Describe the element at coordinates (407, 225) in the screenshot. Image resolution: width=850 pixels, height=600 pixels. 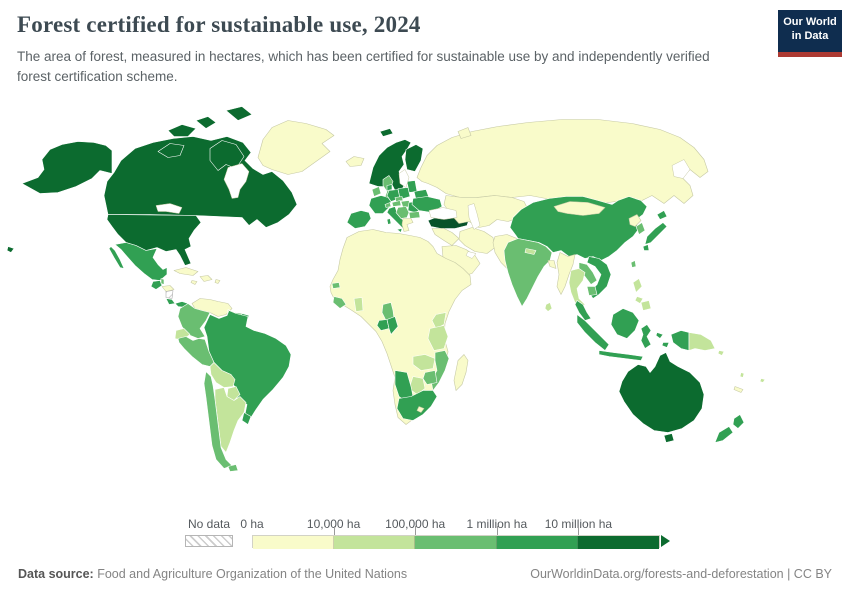
I see `greece-region` at that location.